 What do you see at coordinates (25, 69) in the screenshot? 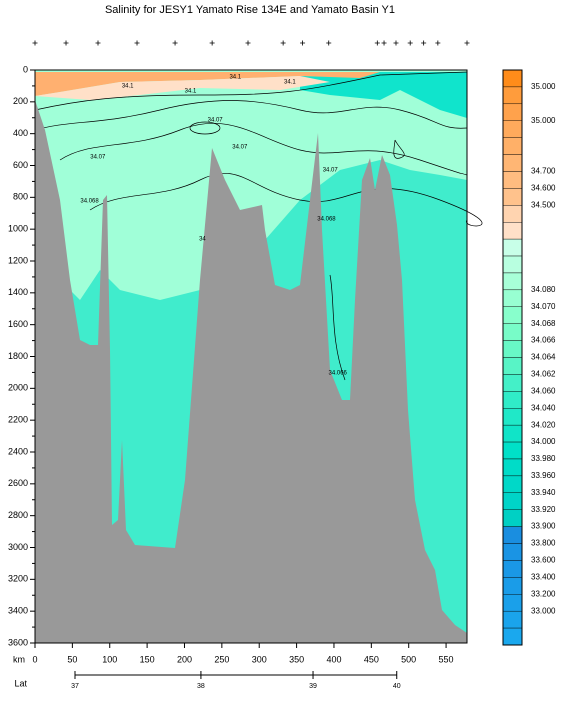
I see `y-tick-label: 0` at bounding box center [25, 69].